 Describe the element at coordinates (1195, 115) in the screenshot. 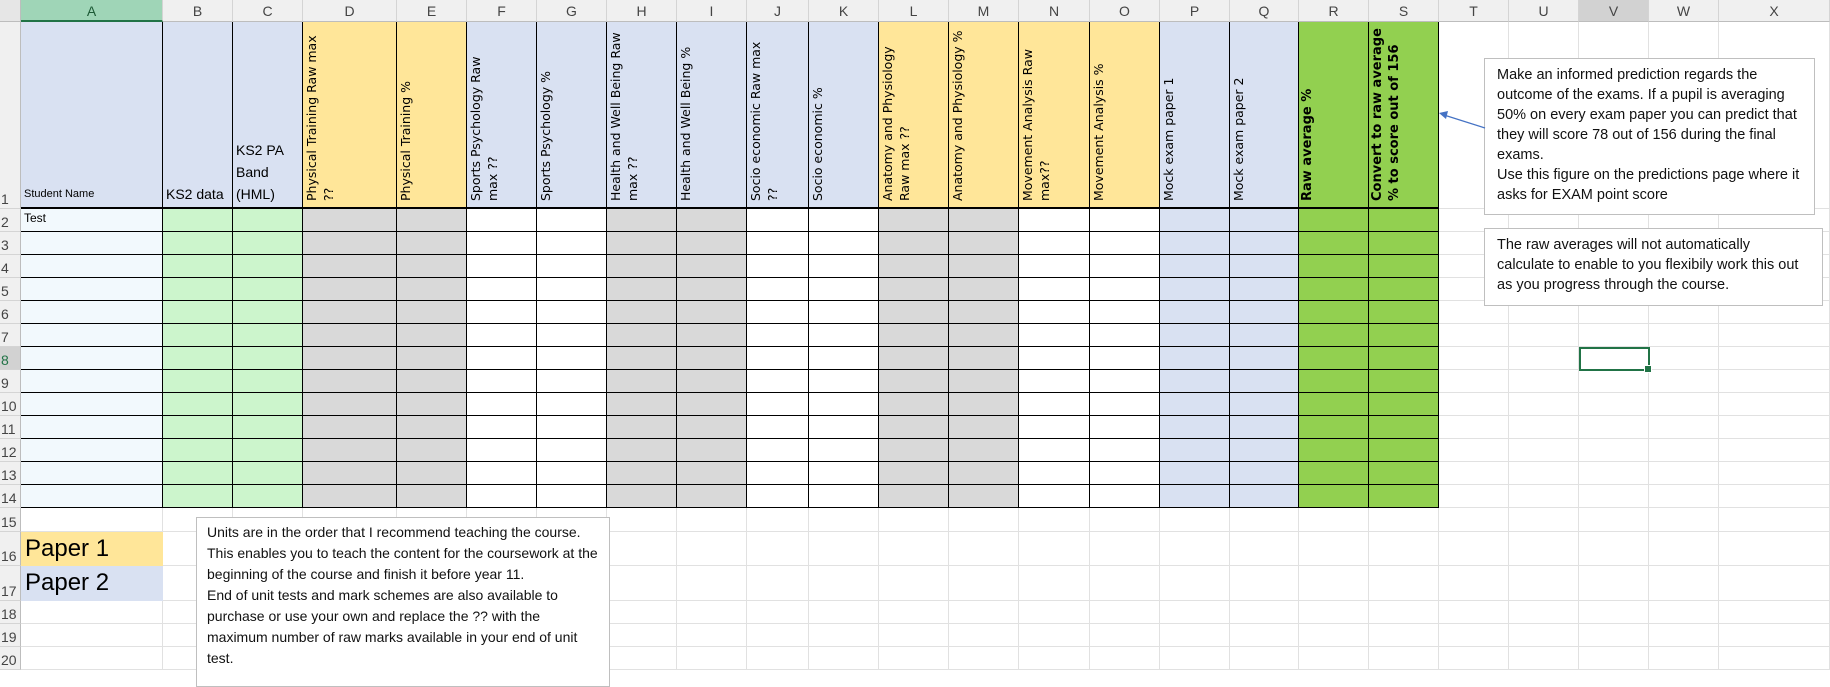

I see `header-cell-p: Mock exam paper 1` at that location.